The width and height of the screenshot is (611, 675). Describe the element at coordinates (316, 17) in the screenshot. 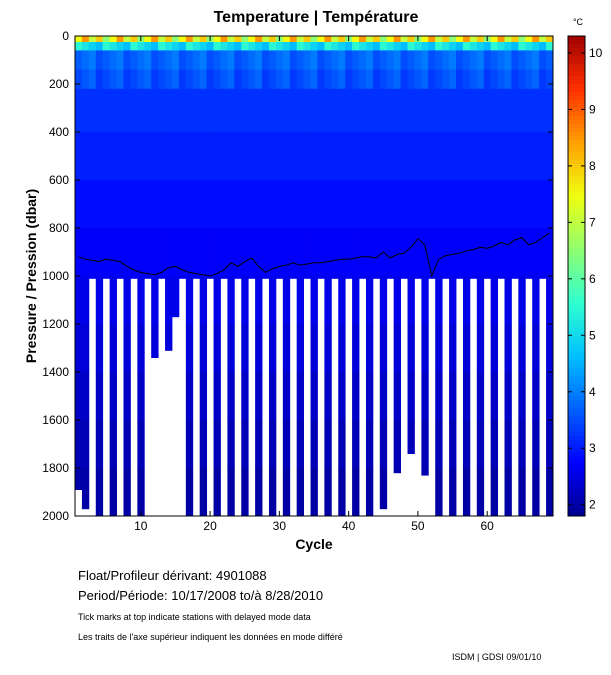

I see `chart-title: Temperature | Température` at that location.